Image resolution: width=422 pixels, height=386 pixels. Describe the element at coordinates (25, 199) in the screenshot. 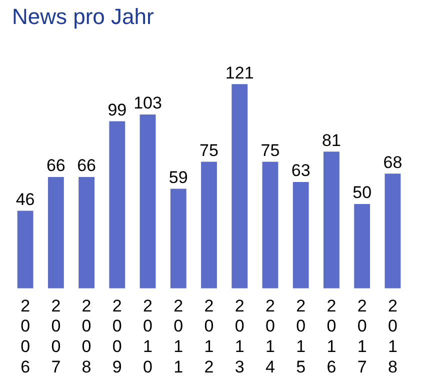

I see `data-label: 46` at that location.